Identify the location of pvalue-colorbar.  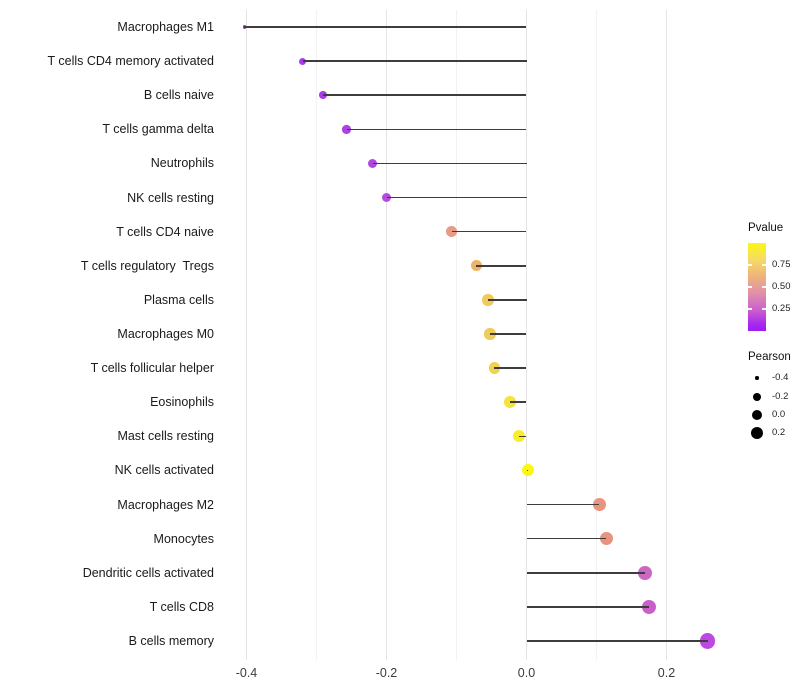
(757, 287).